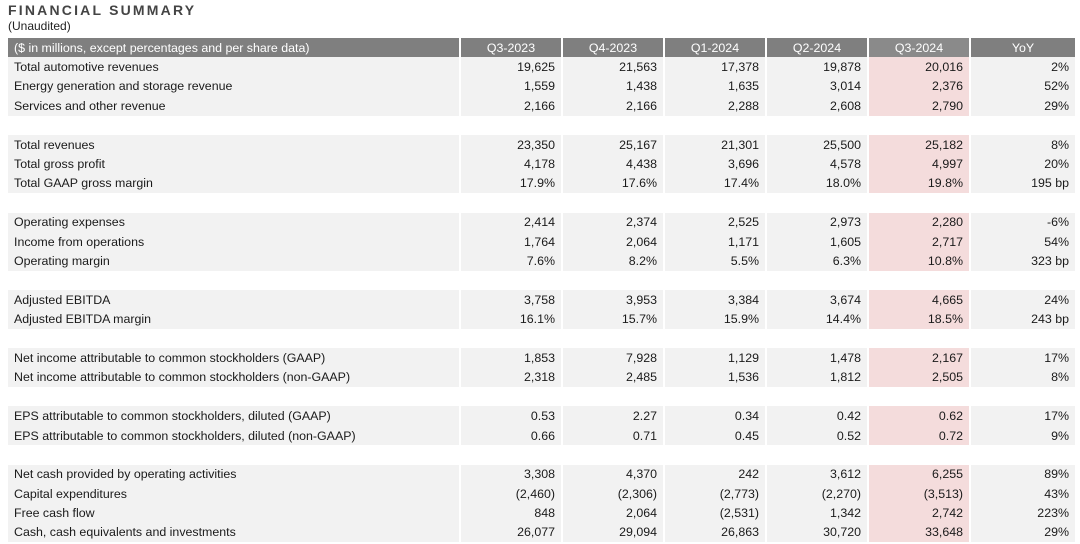  Describe the element at coordinates (1023, 300) in the screenshot. I see `cell-yoy: 24%` at that location.